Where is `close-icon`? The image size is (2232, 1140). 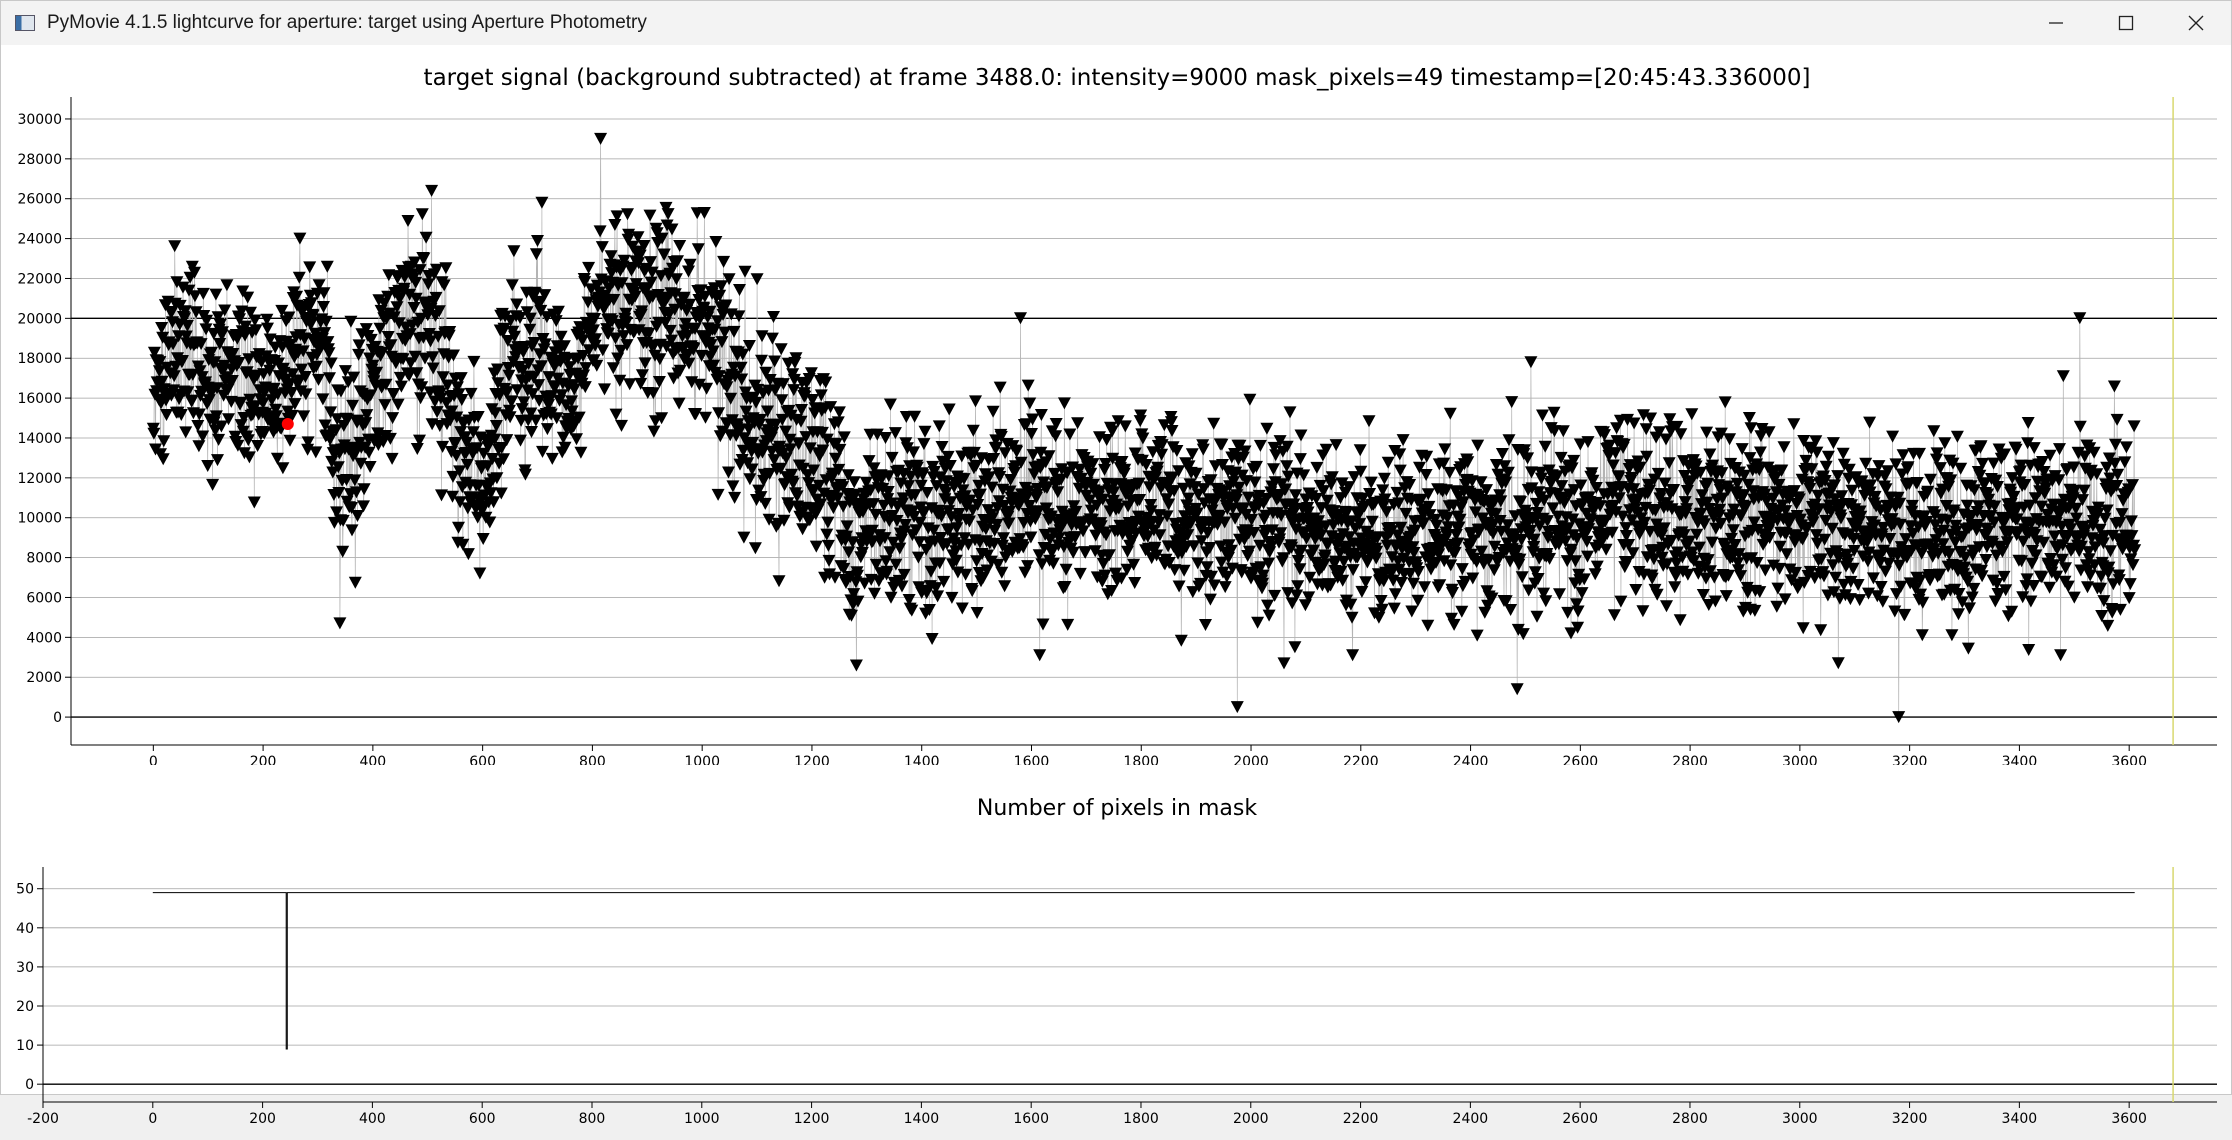
close-icon is located at coordinates (2196, 23).